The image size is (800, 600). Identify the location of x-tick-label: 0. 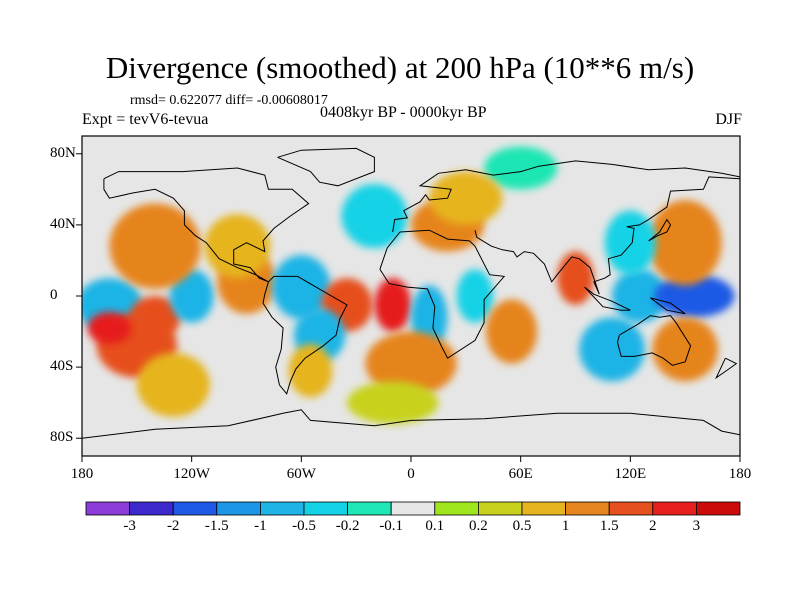
(411, 474).